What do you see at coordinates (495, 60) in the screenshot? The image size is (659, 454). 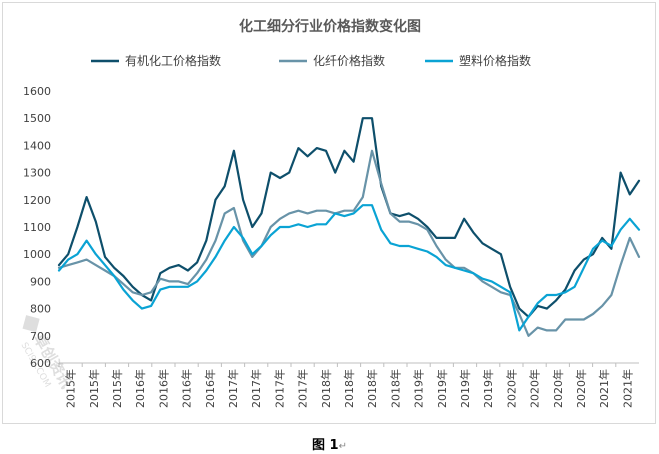 I see `legend-label-3: 塑料价格指数` at bounding box center [495, 60].